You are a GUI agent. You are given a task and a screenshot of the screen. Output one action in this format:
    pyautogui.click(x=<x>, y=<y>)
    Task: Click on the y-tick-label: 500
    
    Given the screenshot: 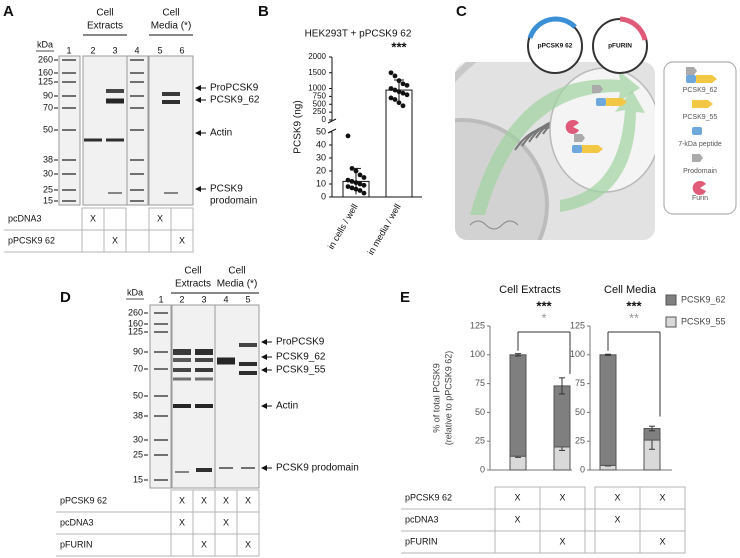 What is the action you would take?
    pyautogui.click(x=320, y=103)
    